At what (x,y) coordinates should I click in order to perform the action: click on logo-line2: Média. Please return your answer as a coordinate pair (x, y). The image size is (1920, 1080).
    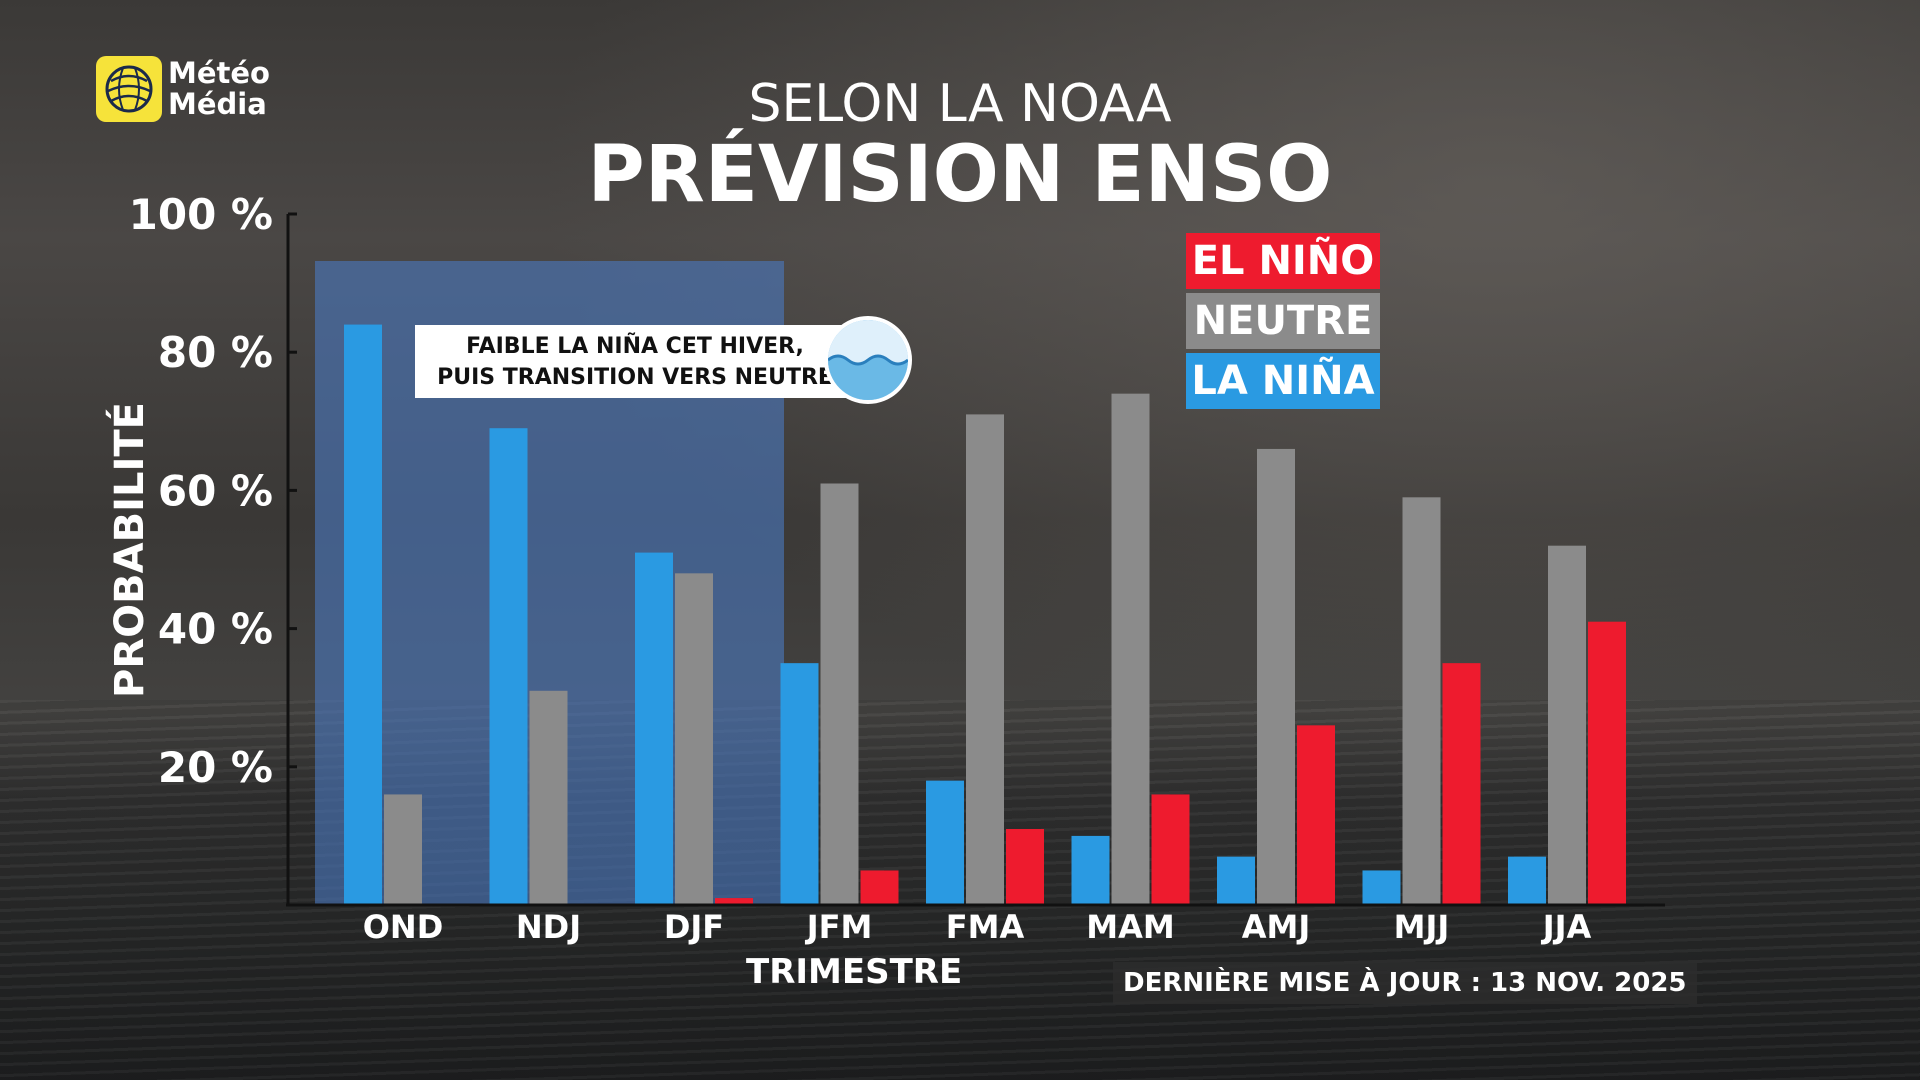
    Looking at the image, I should click on (217, 104).